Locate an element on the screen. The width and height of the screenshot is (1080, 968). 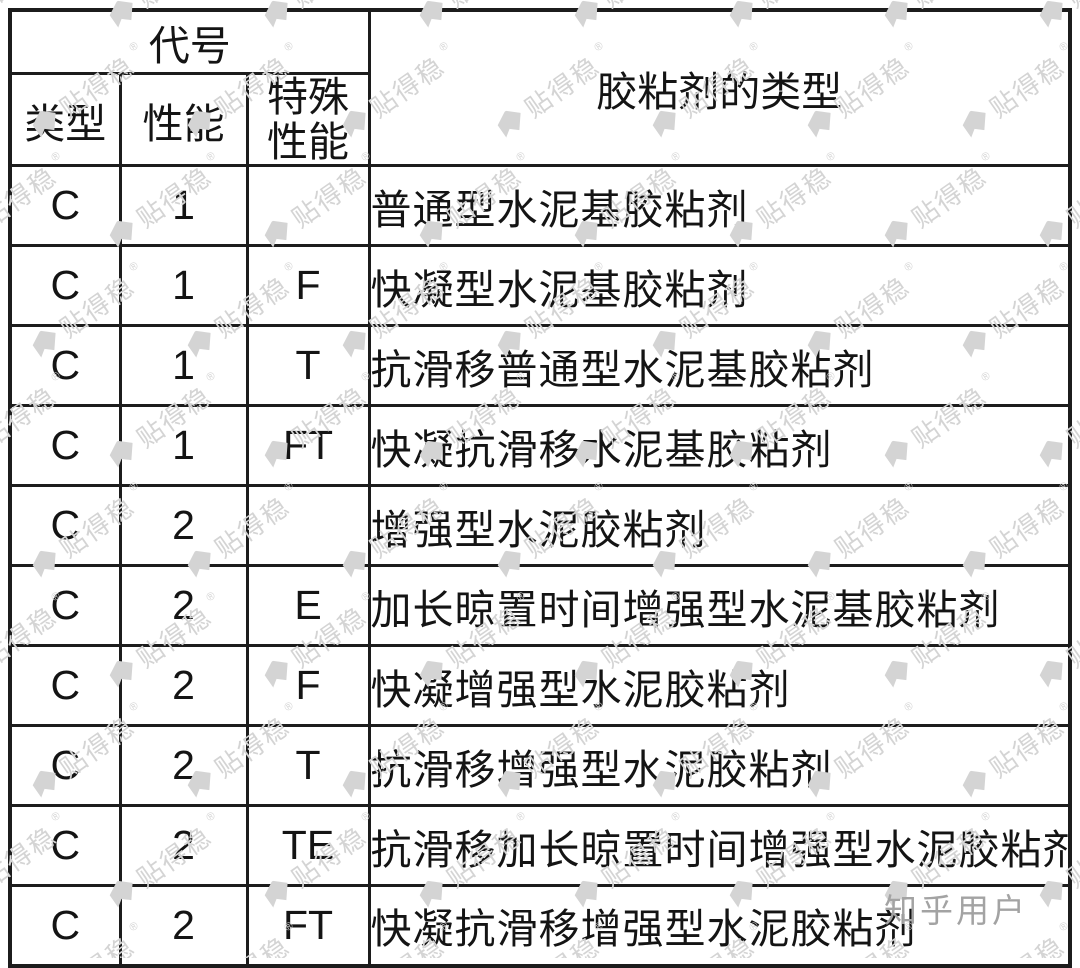
special-header-line1: 特殊 is located at coordinates (308, 97).